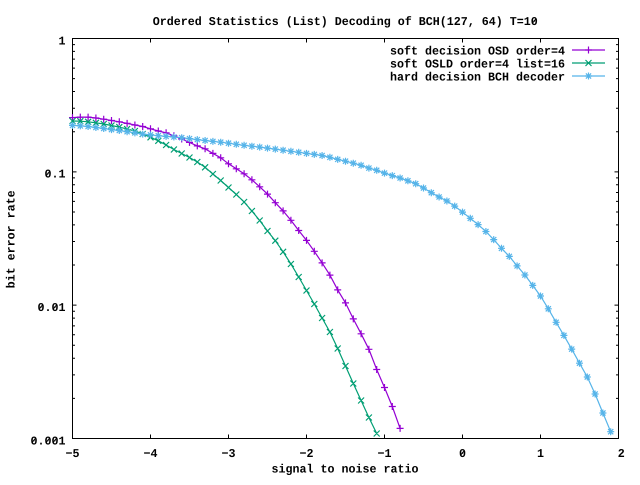  What do you see at coordinates (307, 454) in the screenshot?
I see `svg-text: −2` at bounding box center [307, 454].